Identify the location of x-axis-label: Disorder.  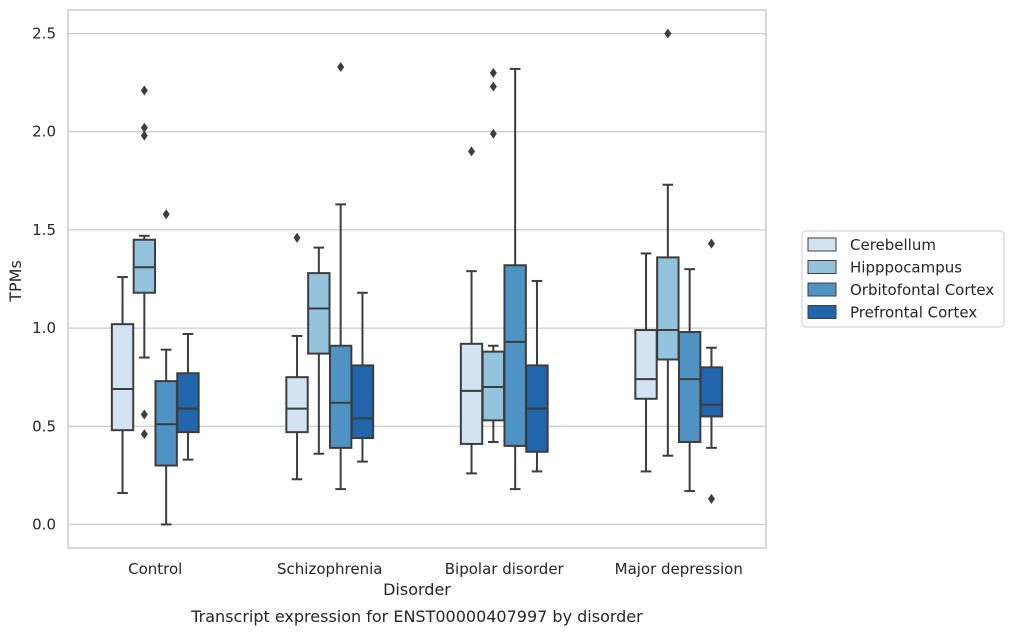
(417, 589).